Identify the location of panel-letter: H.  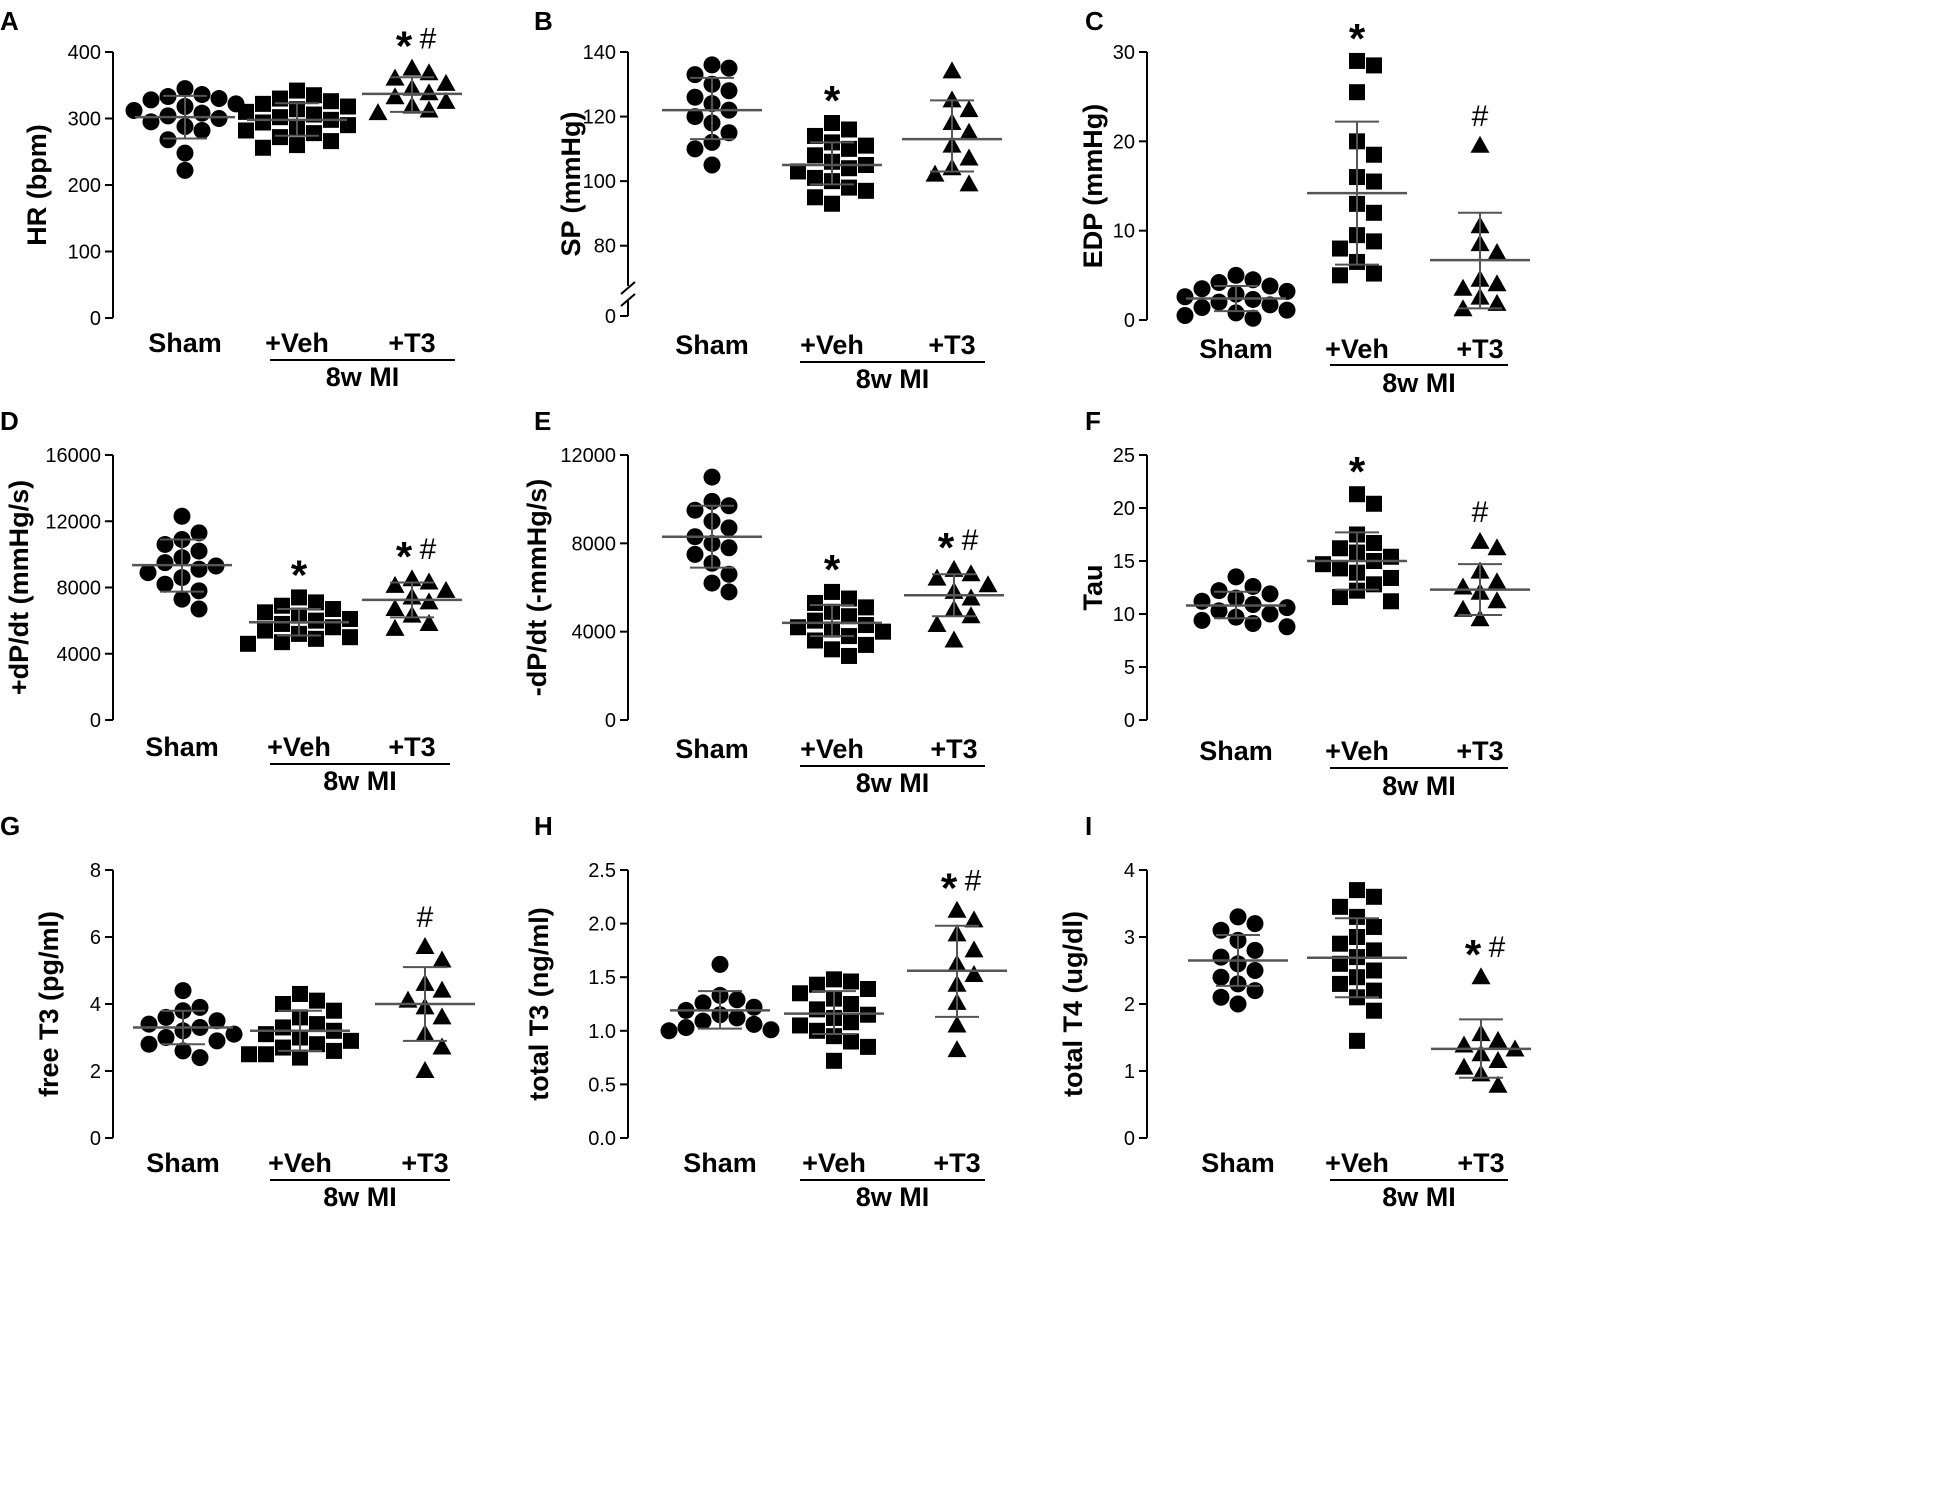
(543, 826).